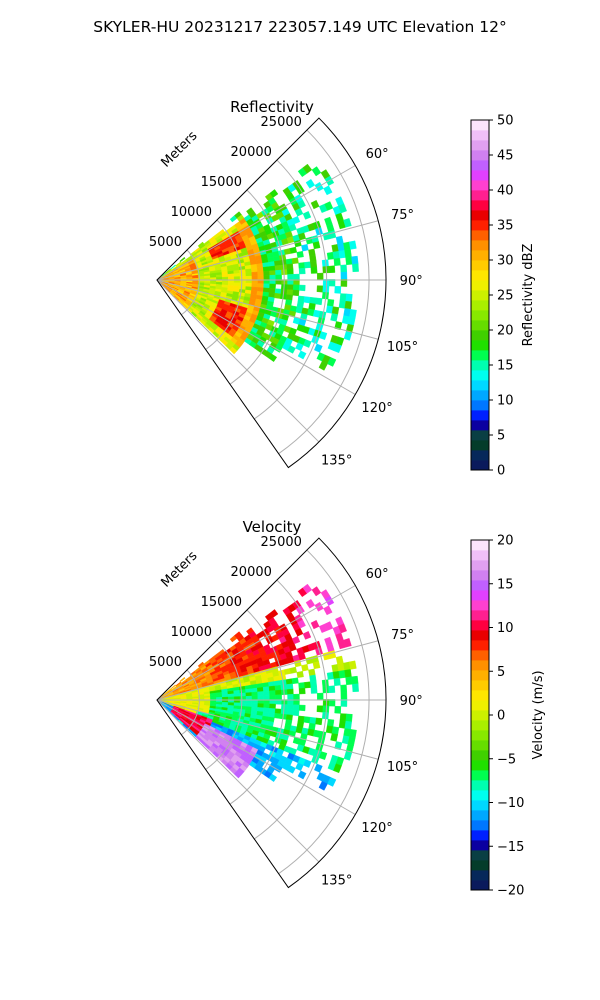  What do you see at coordinates (225, 182) in the screenshot?
I see `reflectivity-range-ticks: 5000 10000 15000 20000 25000` at bounding box center [225, 182].